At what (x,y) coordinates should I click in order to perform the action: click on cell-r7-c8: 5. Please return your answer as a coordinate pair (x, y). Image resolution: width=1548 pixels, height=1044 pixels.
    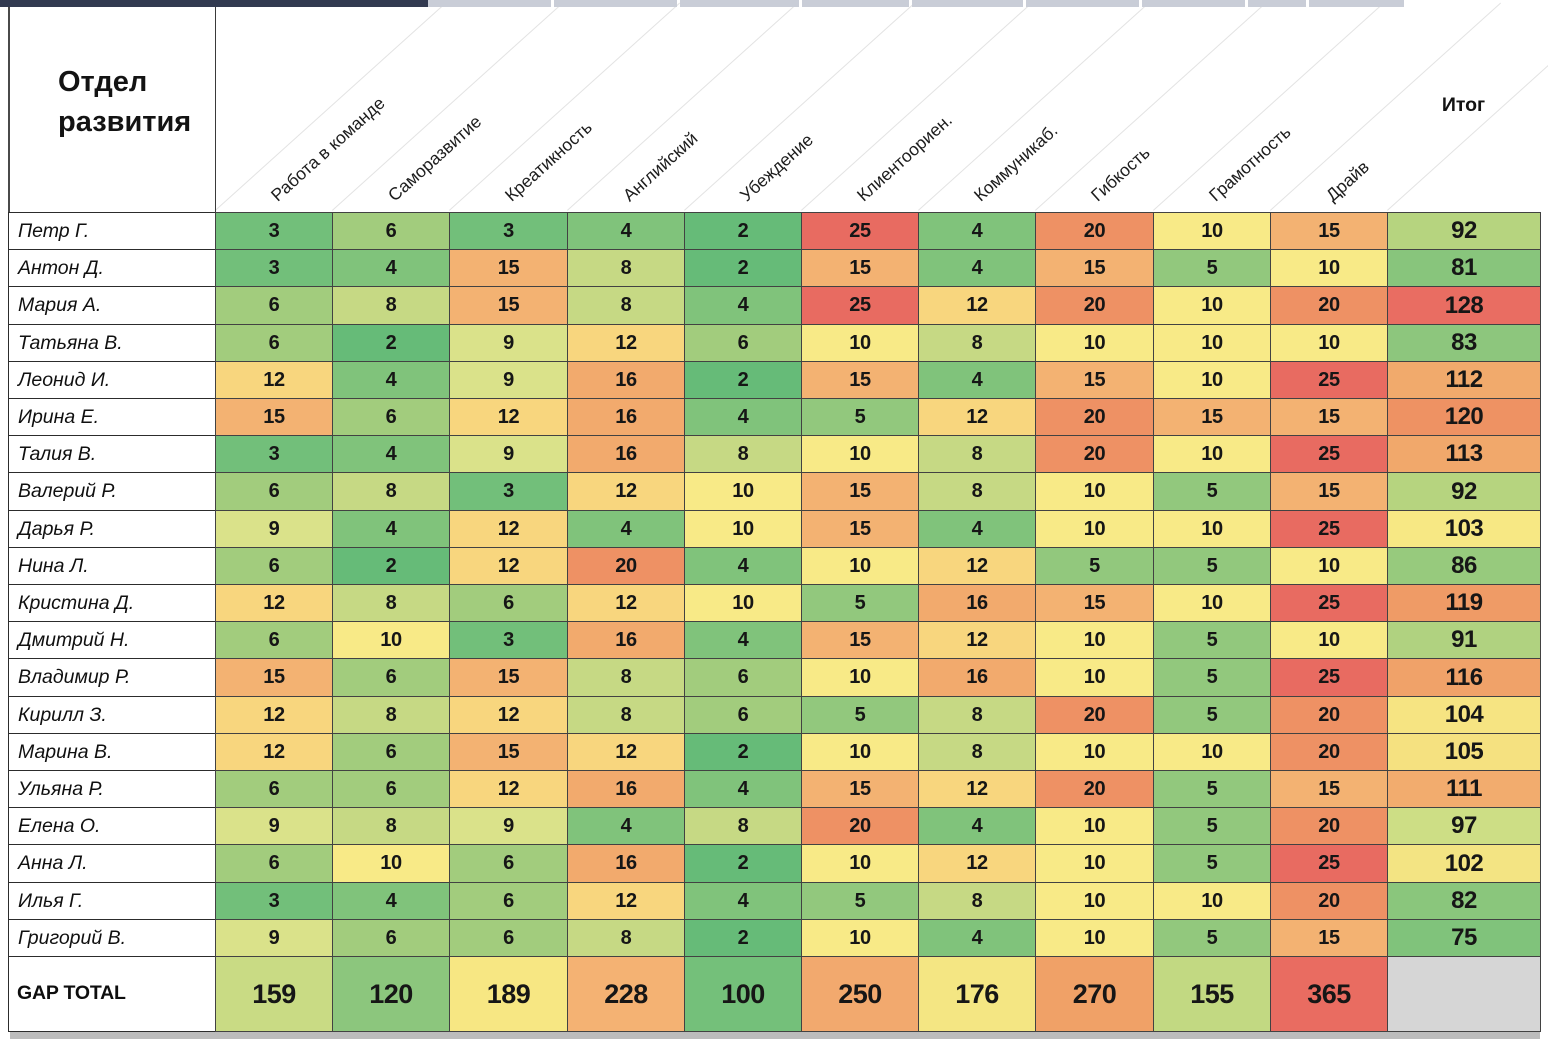
    Looking at the image, I should click on (1212, 491).